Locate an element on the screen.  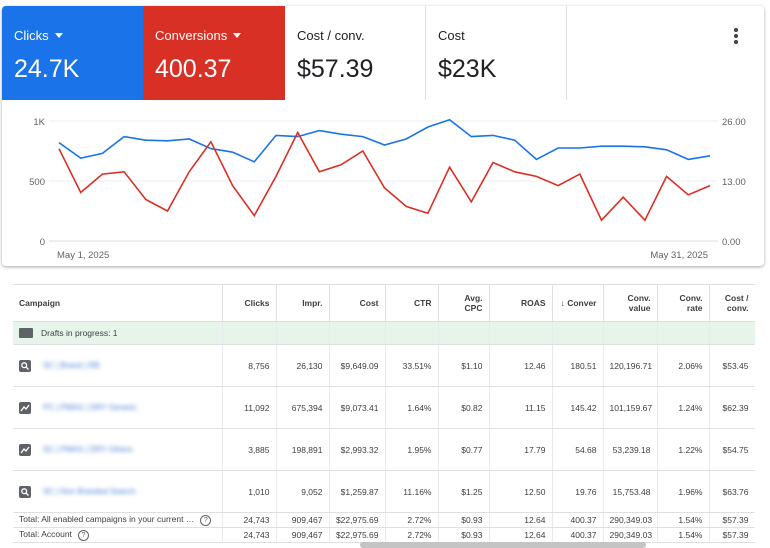
drafts-row: Drafts in progress: 1 is located at coordinates (384, 333).